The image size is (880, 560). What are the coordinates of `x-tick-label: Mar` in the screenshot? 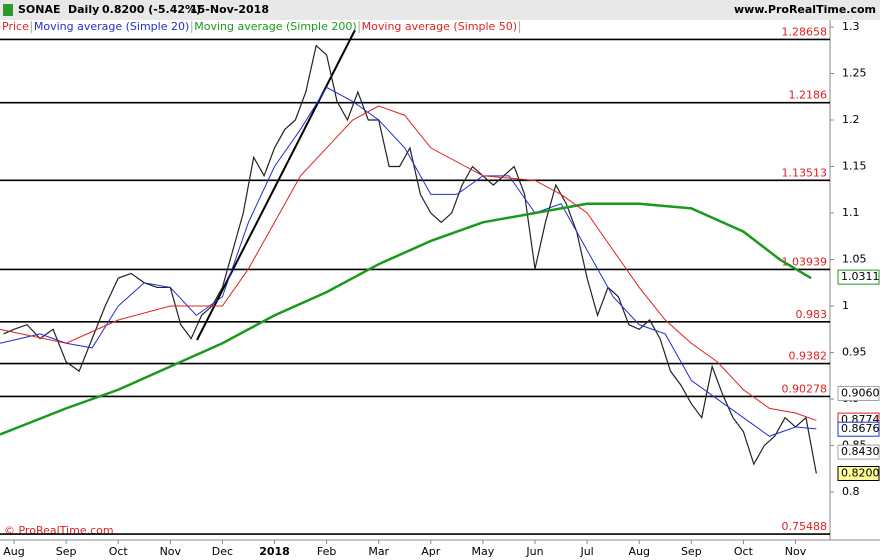 It's located at (378, 551).